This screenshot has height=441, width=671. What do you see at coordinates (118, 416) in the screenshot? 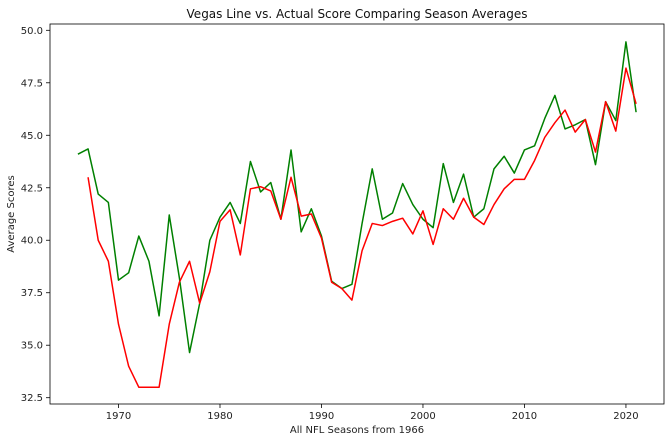
I see `x-tick-label: 1970` at bounding box center [118, 416].